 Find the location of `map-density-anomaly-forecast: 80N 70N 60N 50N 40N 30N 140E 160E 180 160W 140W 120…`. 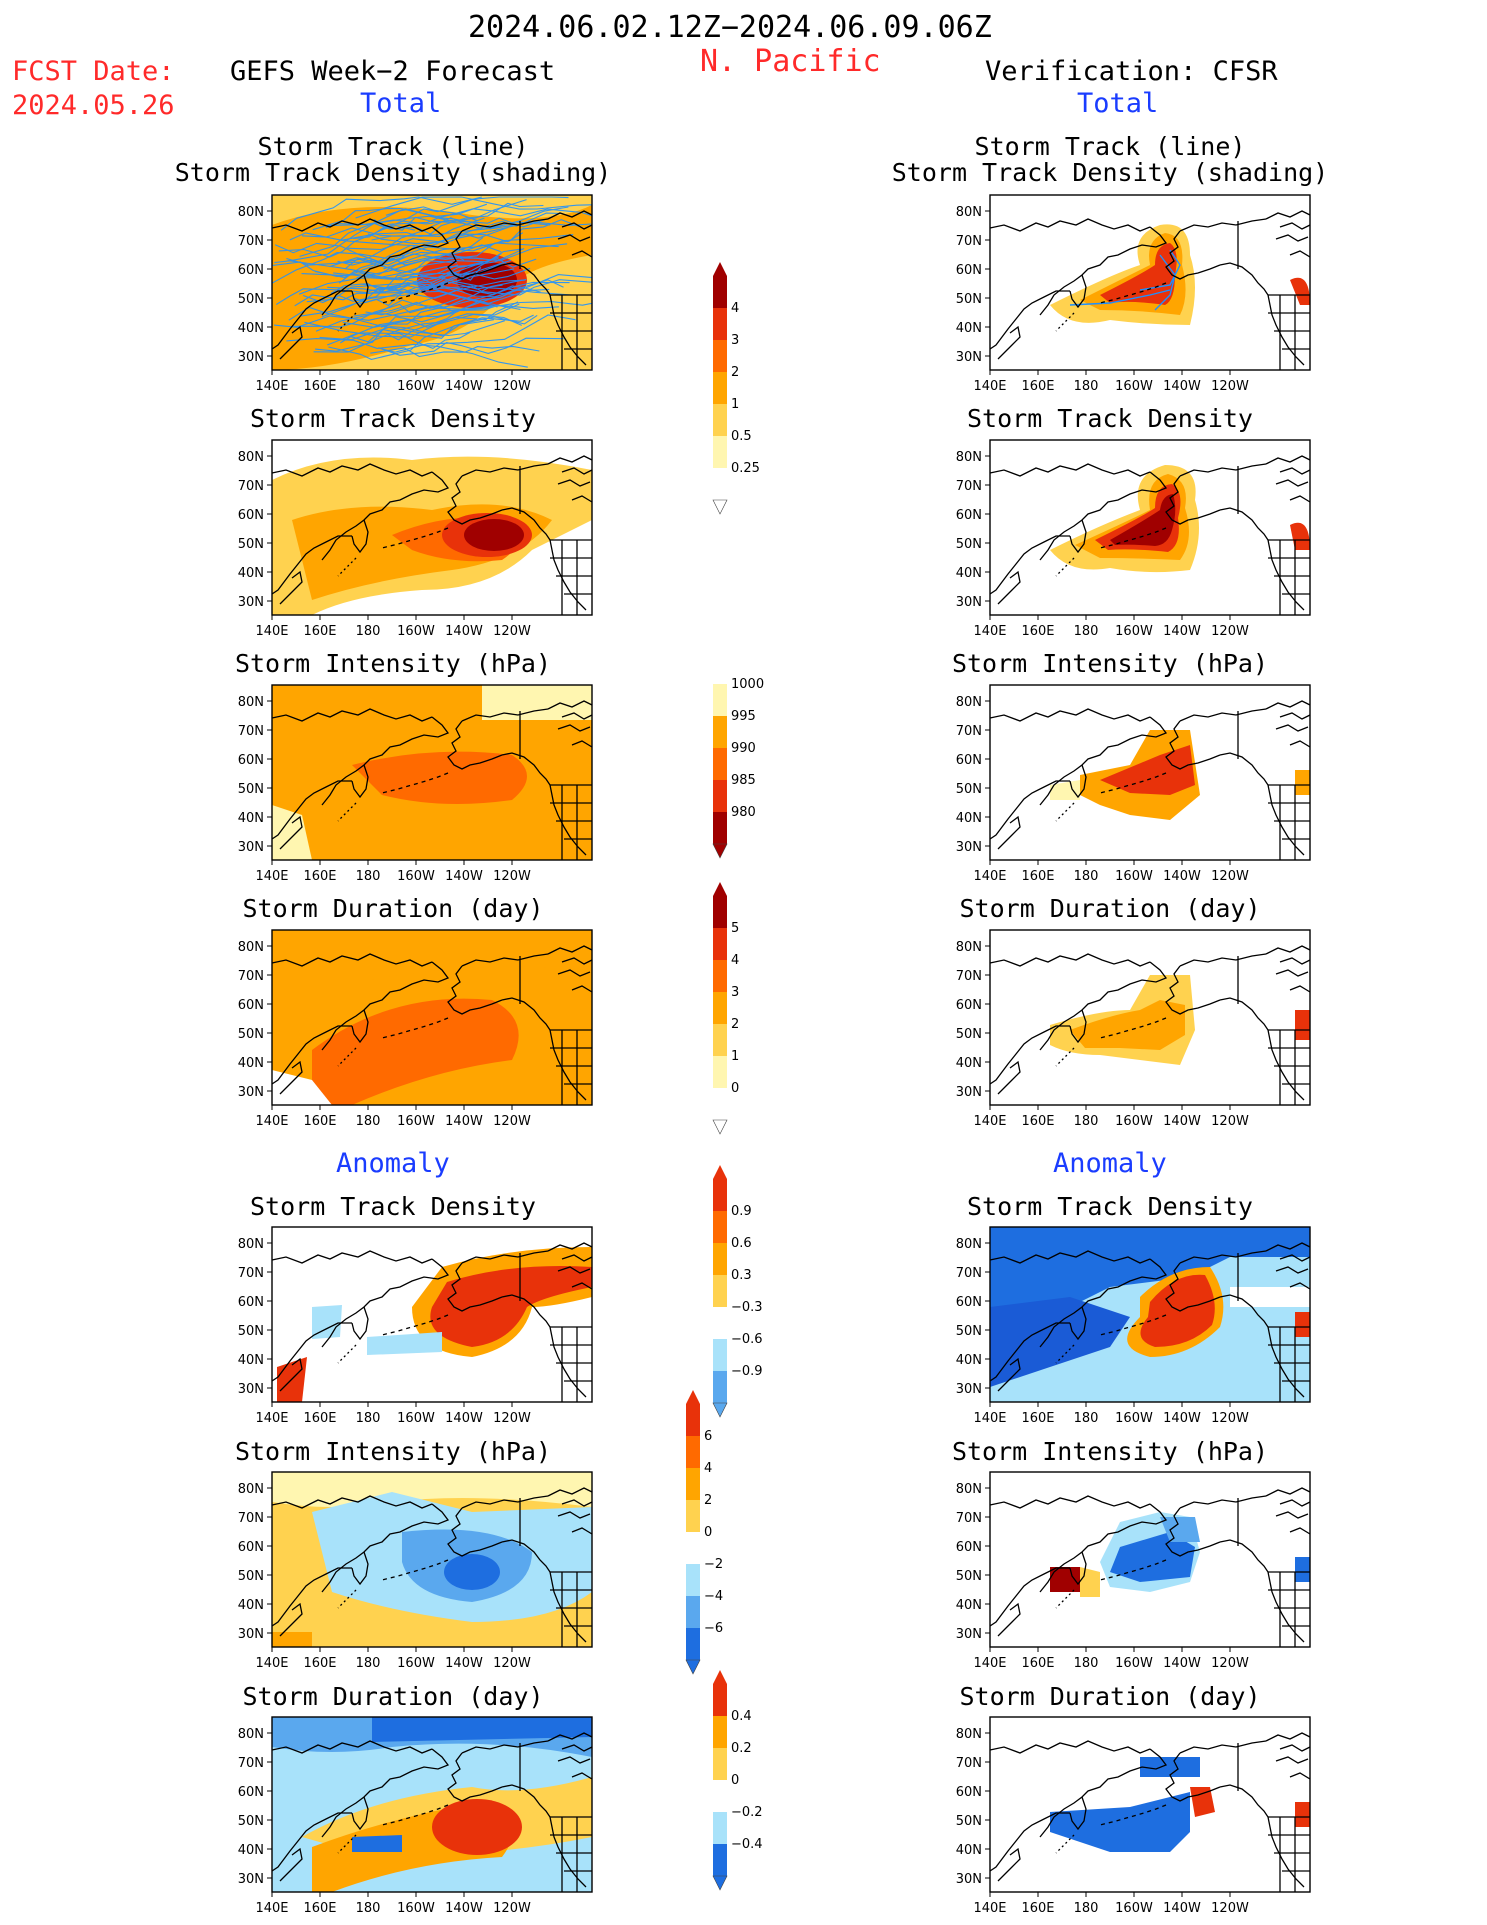

map-density-anomaly-forecast: 80N 70N 60N 50N 40N 30N 140E 160E 180 160W 140W 120… is located at coordinates (415, 1326).